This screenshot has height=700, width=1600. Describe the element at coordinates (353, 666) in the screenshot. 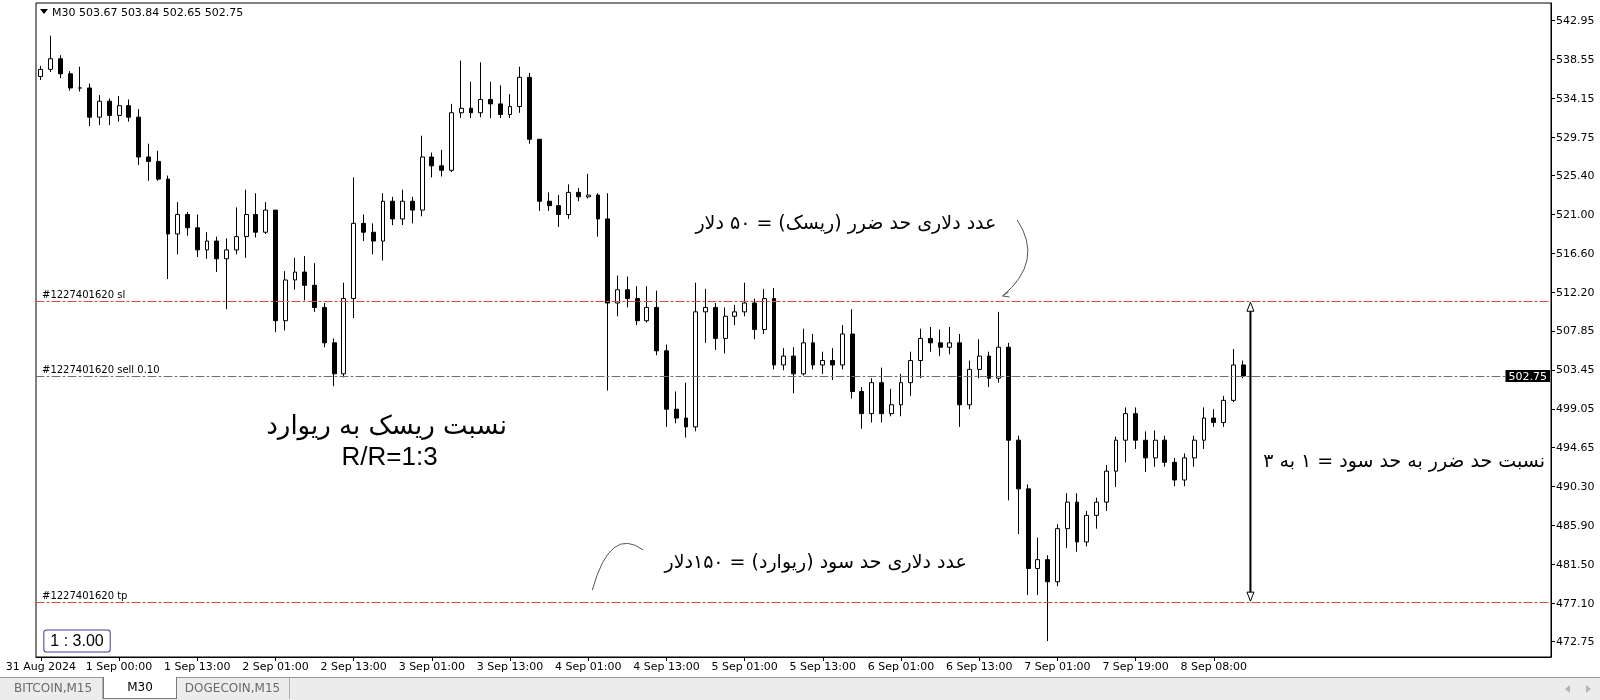

I see `x-tick-label: 2 Sep 13:00` at that location.